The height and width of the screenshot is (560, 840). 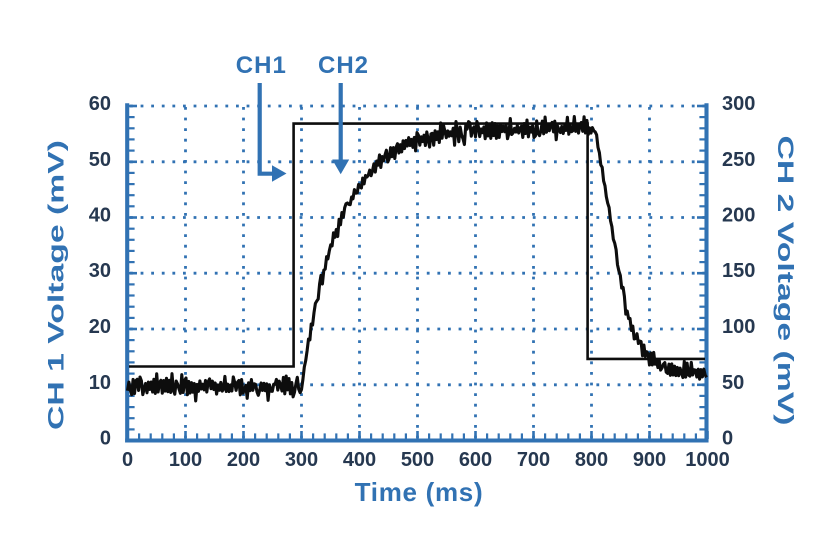 I want to click on svg-text: 10, so click(x=100, y=383).